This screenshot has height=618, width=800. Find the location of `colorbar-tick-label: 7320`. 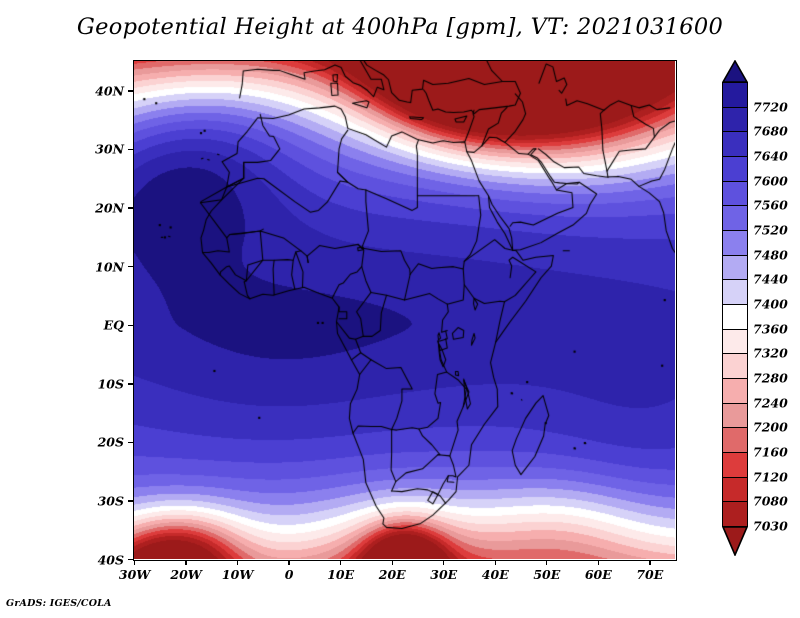

colorbar-tick-label: 7320 is located at coordinates (770, 353).